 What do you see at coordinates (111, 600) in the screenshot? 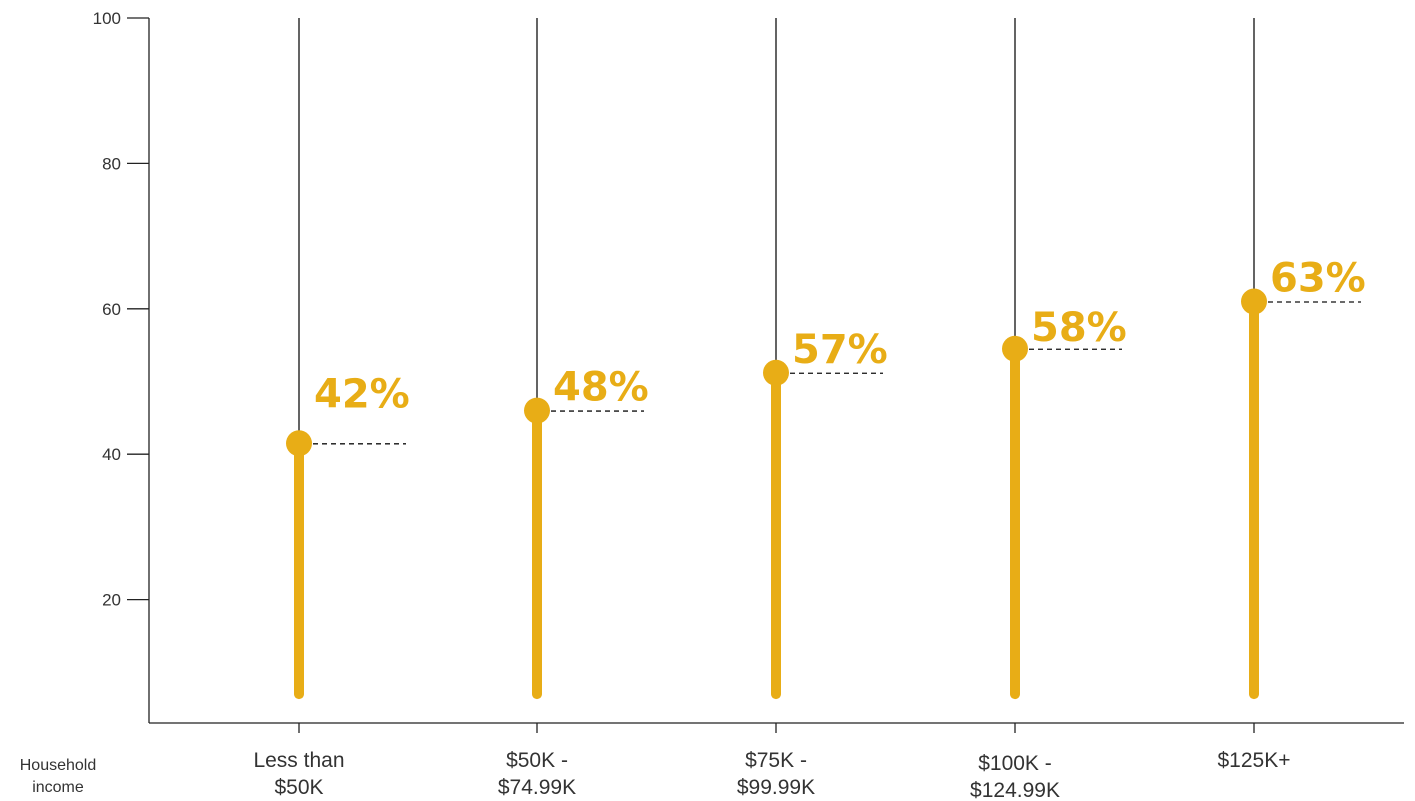
I see `y-tick-label: 20` at bounding box center [111, 600].